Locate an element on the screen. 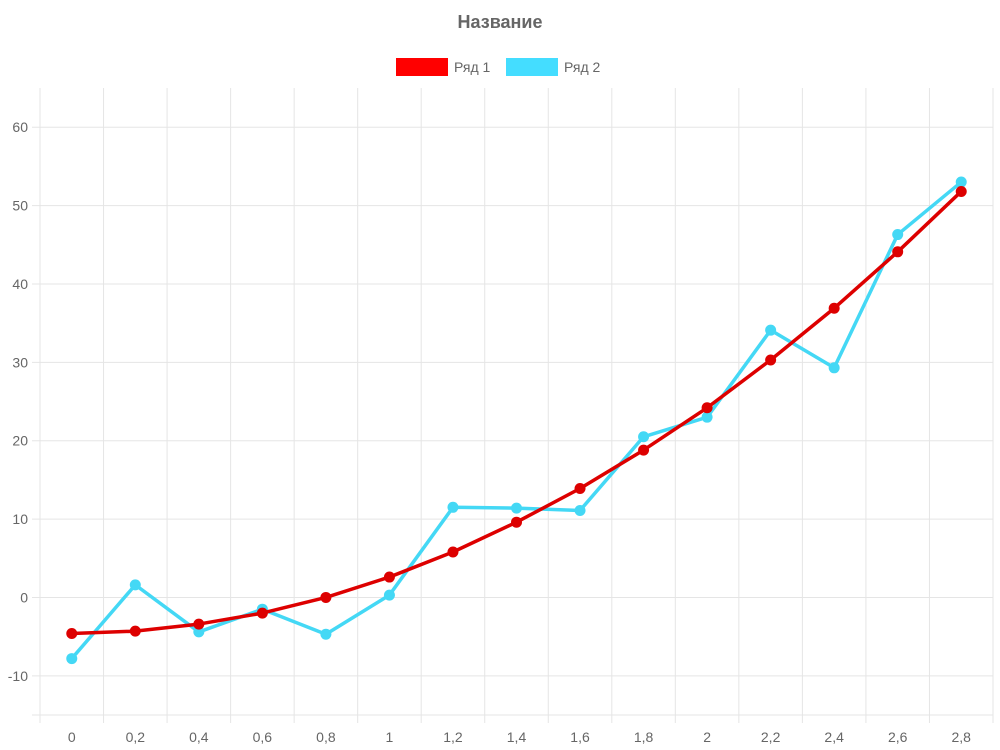 Image resolution: width=1000 pixels, height=750 pixels. x-tick-label: 1,6 is located at coordinates (580, 737).